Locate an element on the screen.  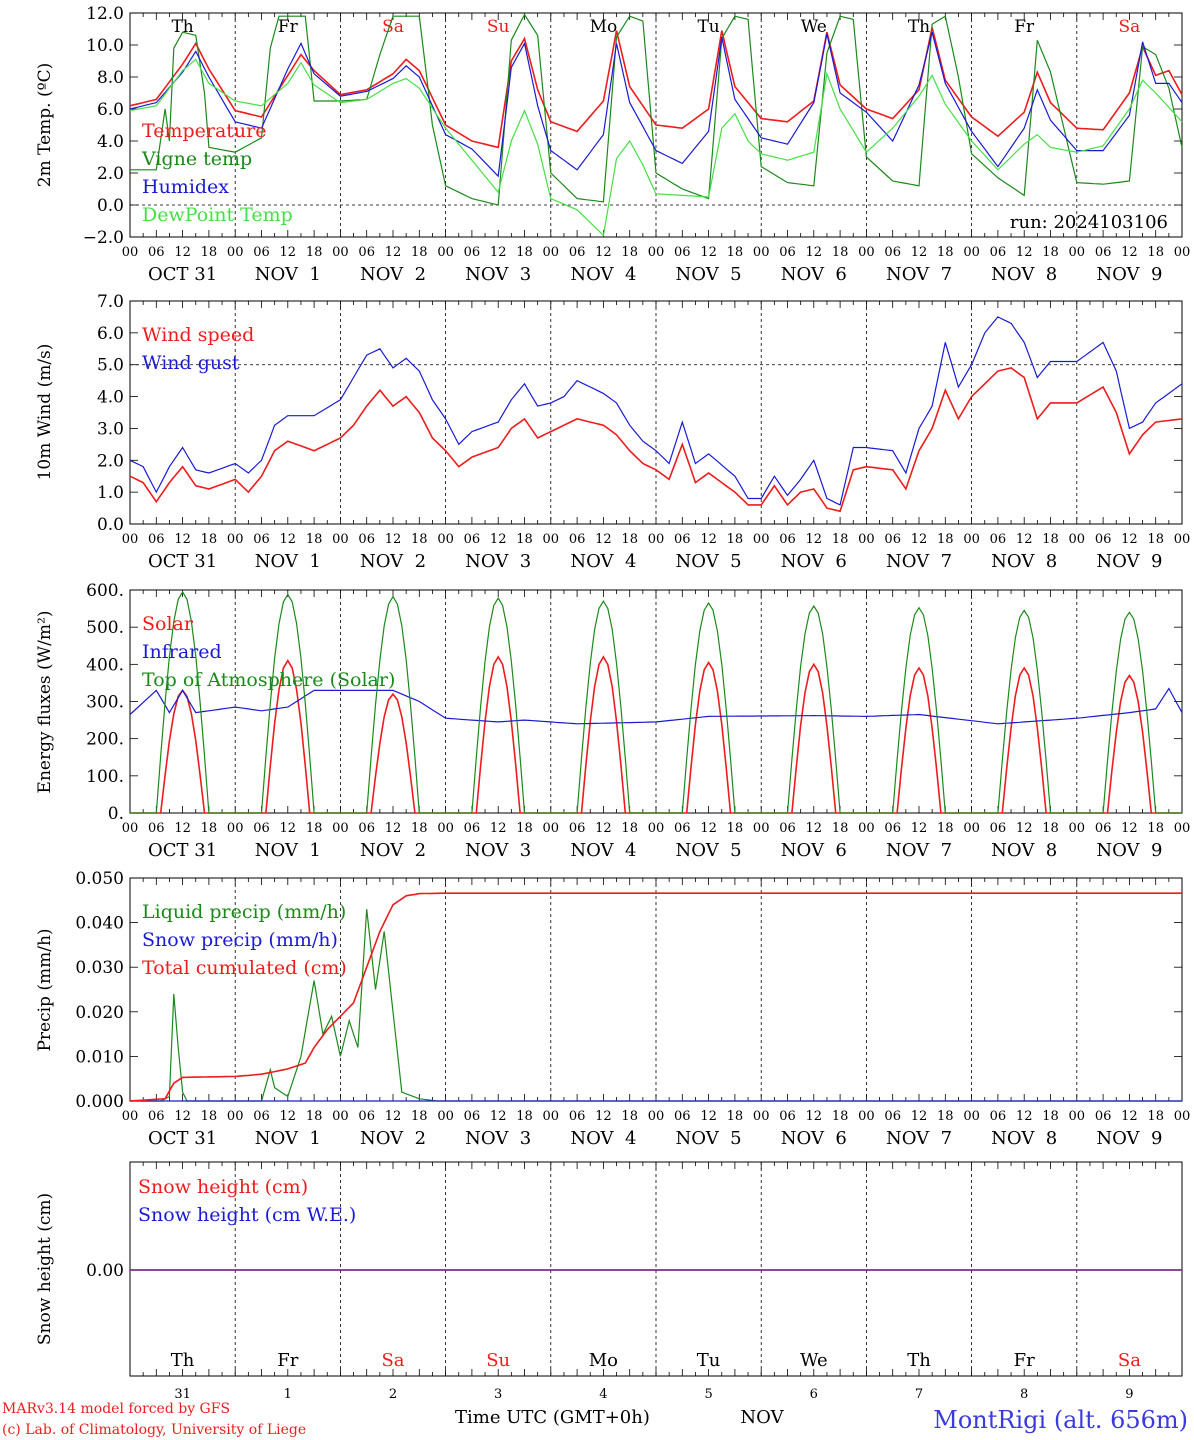
run-label: run: 2024103106 is located at coordinates (1089, 222).